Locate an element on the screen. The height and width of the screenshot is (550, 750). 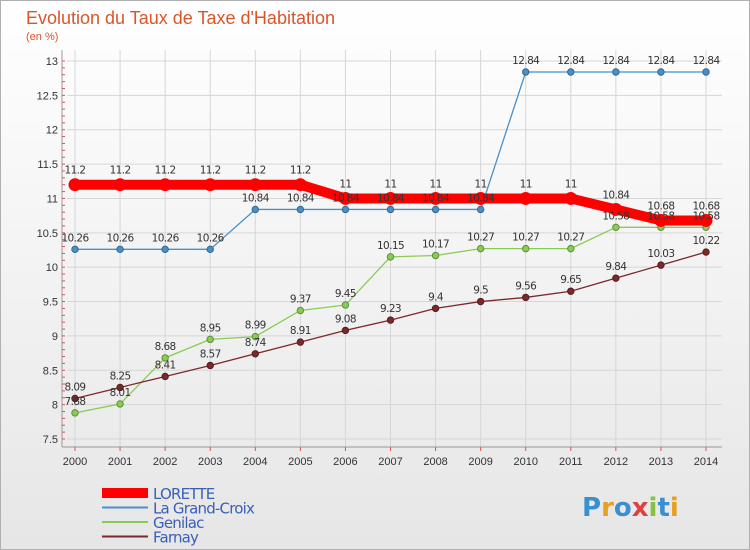
x-tick-label: 2013 is located at coordinates (661, 462).